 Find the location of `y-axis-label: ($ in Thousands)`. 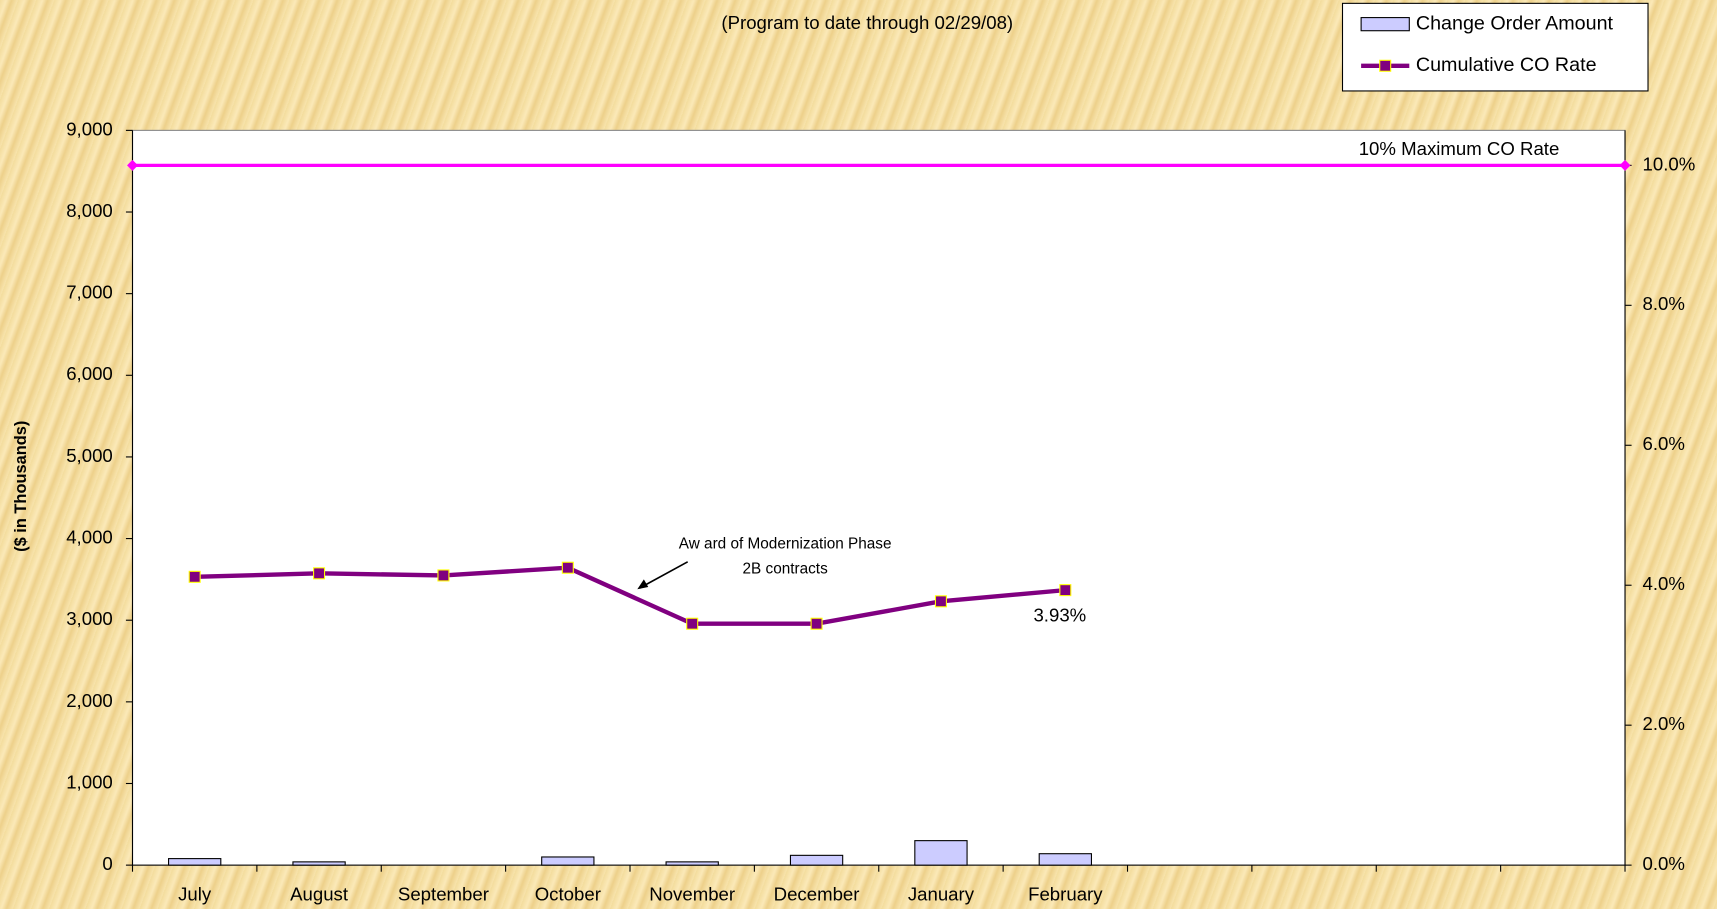

y-axis-label: ($ in Thousands) is located at coordinates (21, 486).